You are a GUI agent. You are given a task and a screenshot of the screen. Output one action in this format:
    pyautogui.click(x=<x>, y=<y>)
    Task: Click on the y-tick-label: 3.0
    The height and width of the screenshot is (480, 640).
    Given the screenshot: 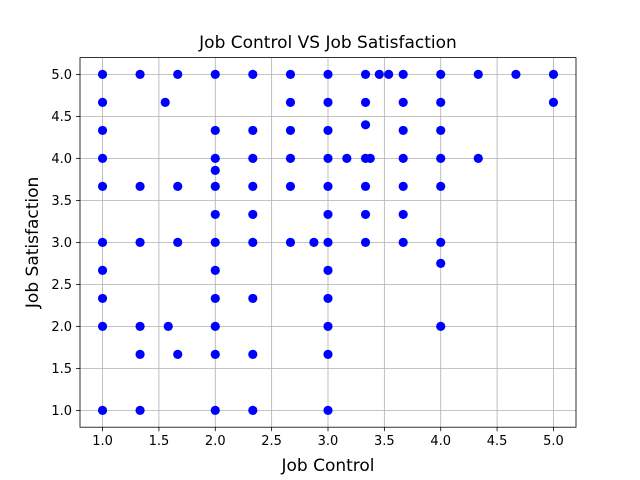 What is the action you would take?
    pyautogui.click(x=61, y=243)
    